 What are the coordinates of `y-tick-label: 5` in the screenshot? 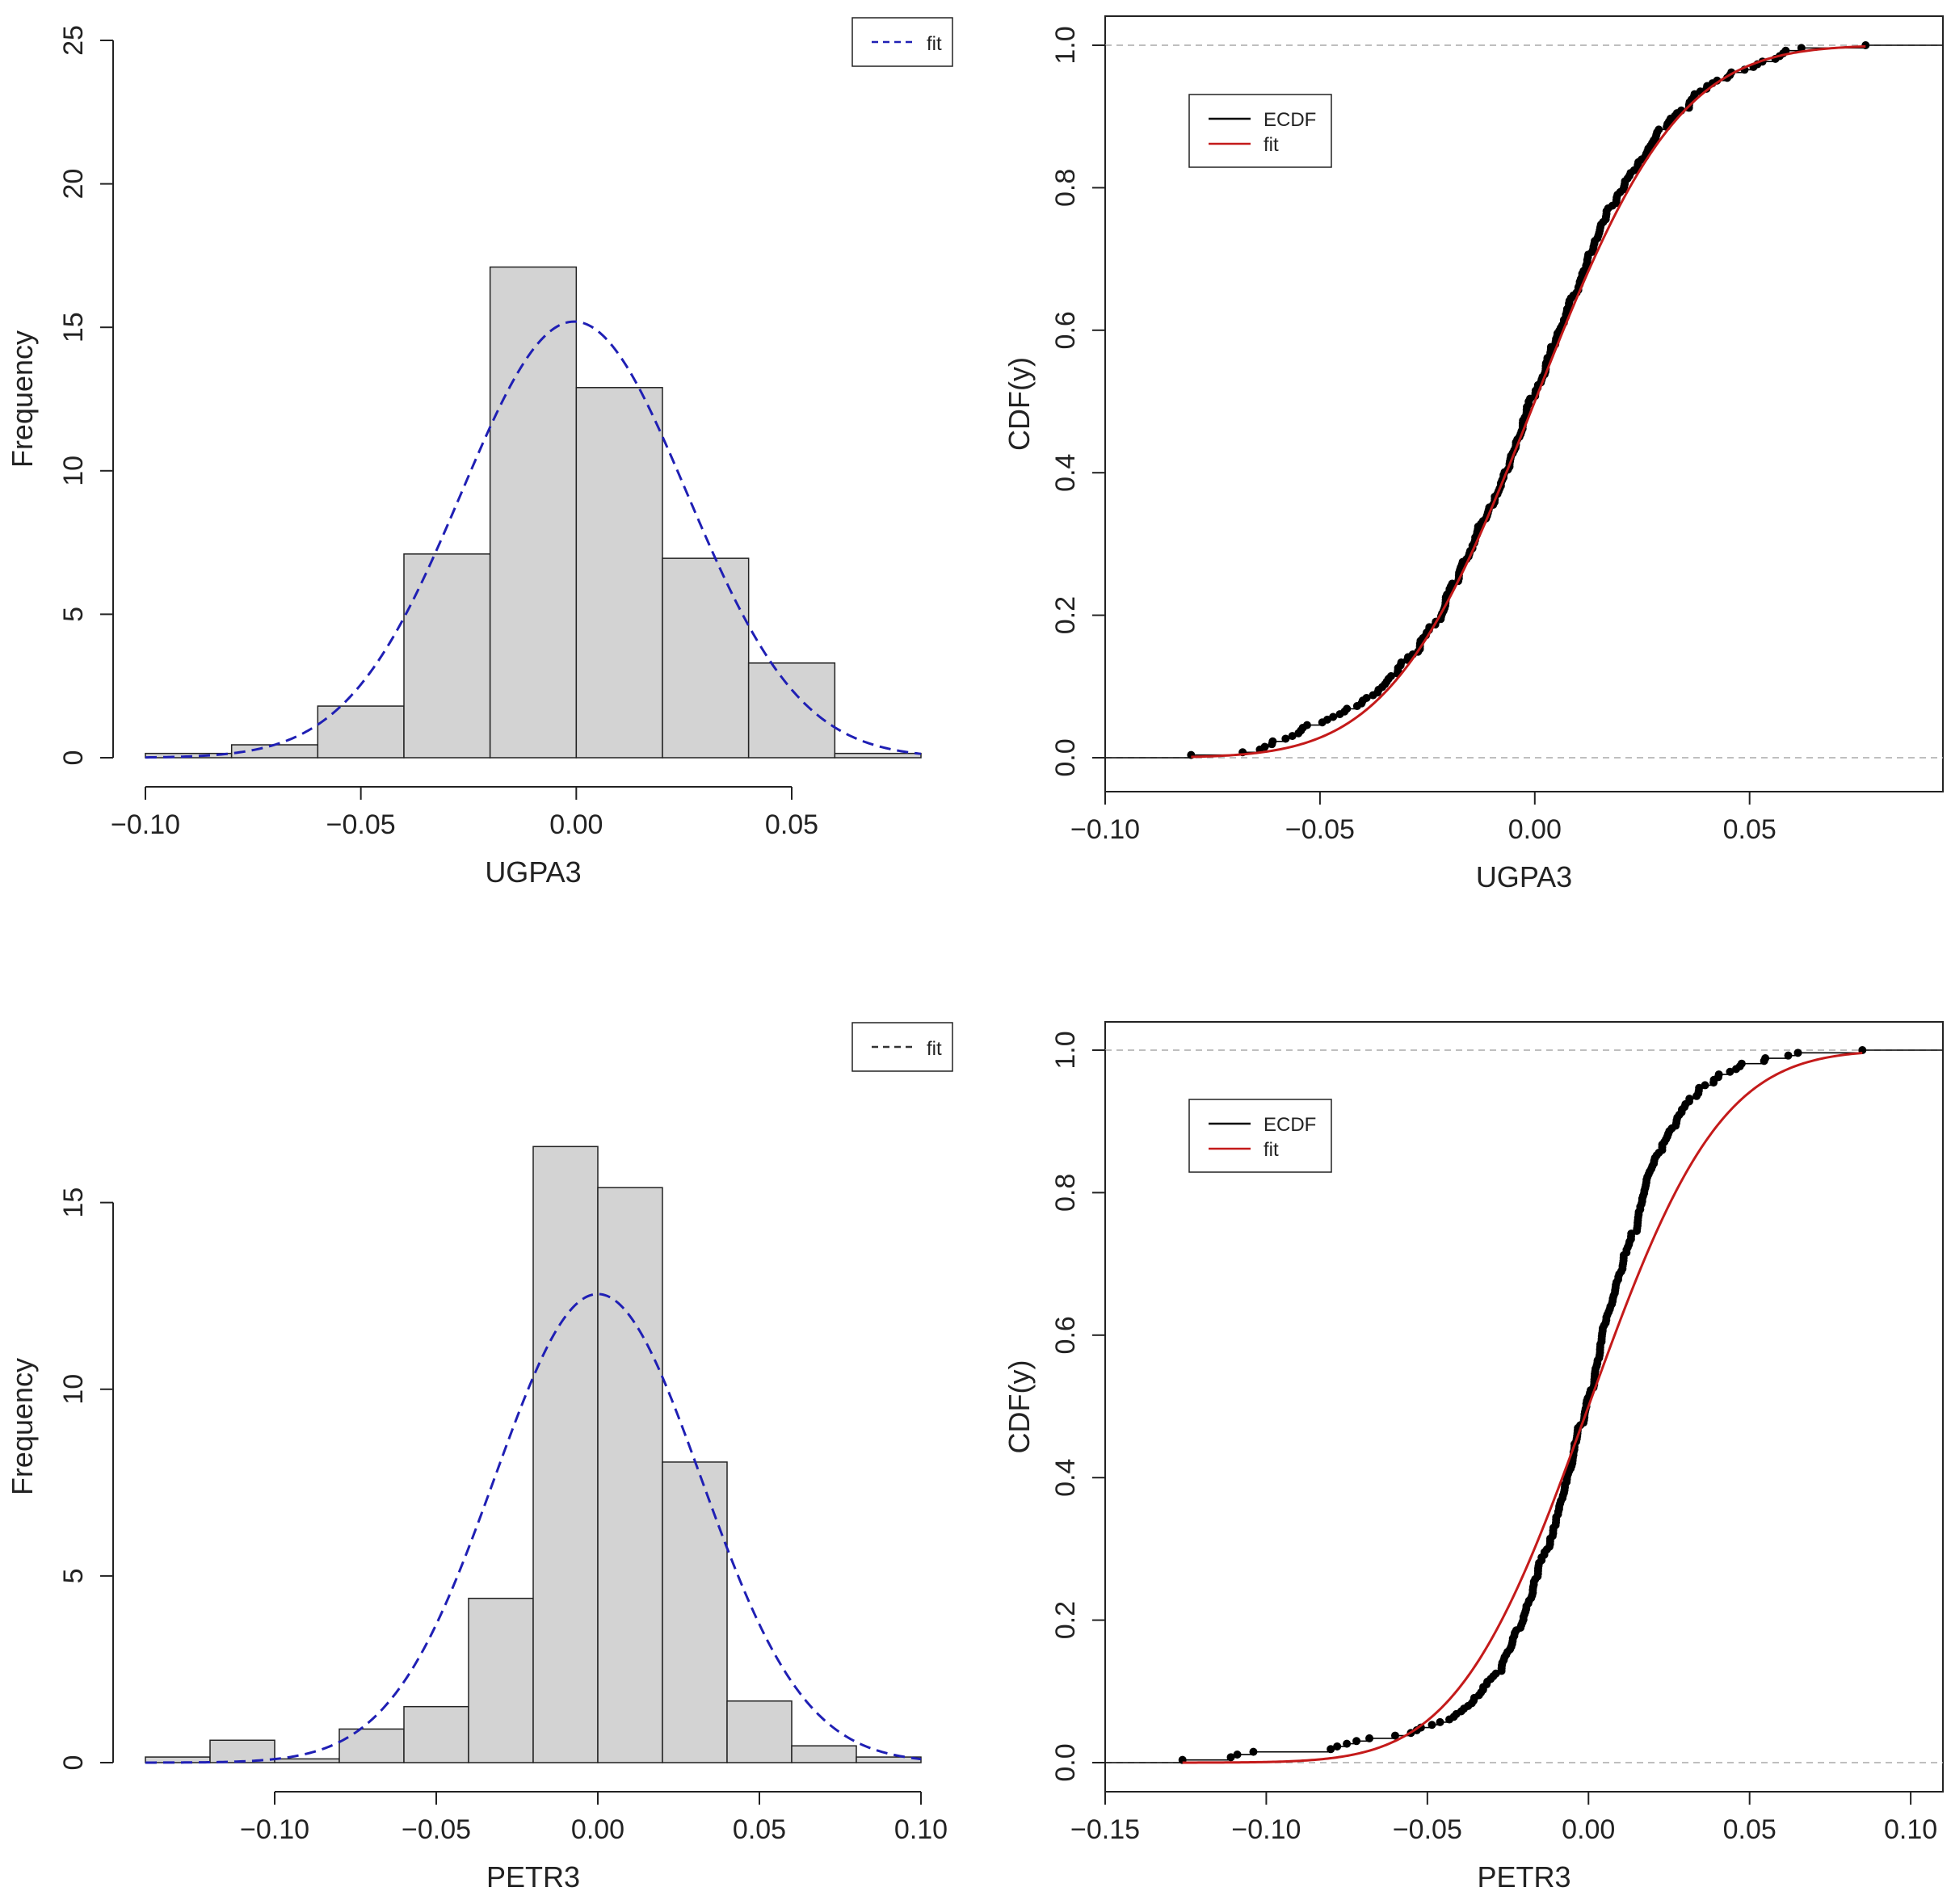 It's located at (73, 1575).